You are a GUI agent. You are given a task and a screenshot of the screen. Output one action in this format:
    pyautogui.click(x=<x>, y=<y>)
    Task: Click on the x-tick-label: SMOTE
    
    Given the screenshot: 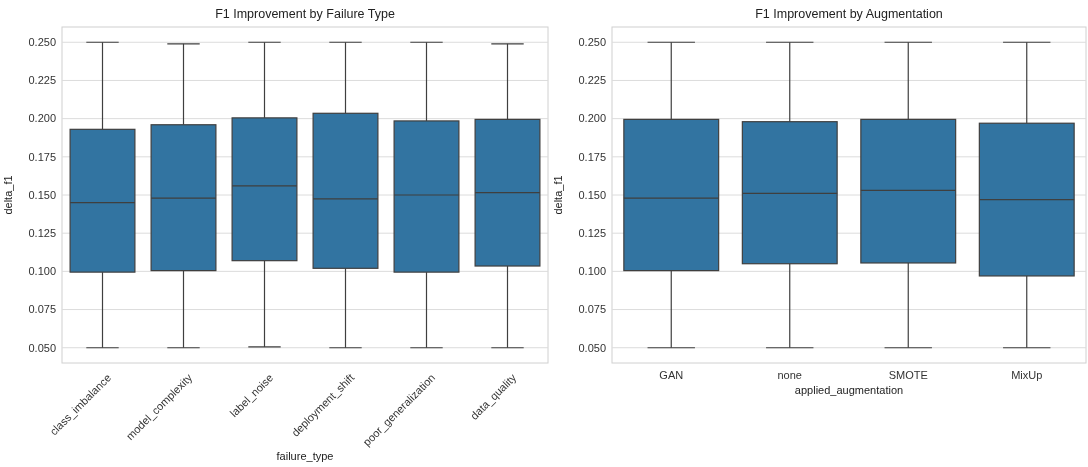 What is the action you would take?
    pyautogui.click(x=908, y=375)
    